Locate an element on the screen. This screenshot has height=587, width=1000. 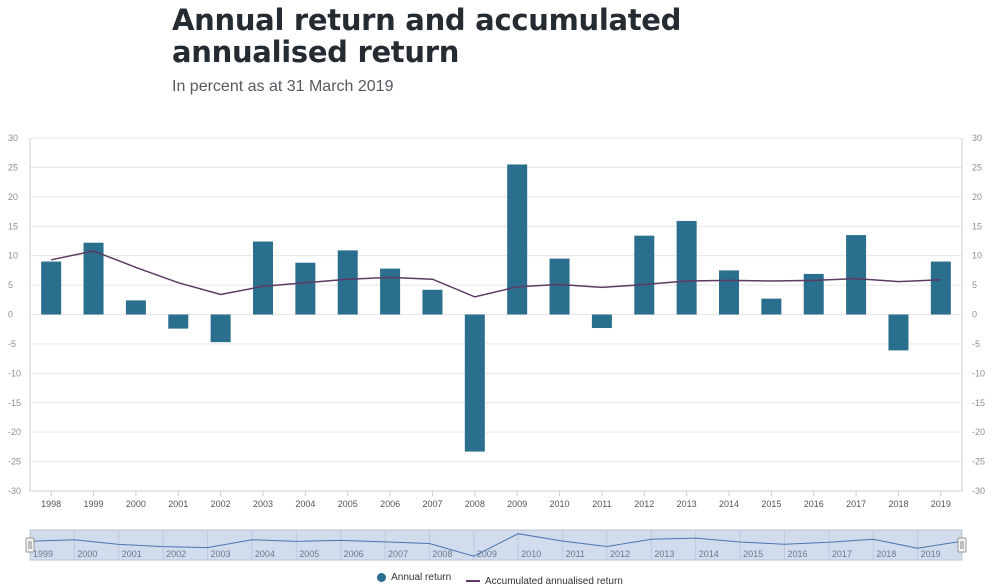
x-tick-label: 2010 is located at coordinates (560, 504).